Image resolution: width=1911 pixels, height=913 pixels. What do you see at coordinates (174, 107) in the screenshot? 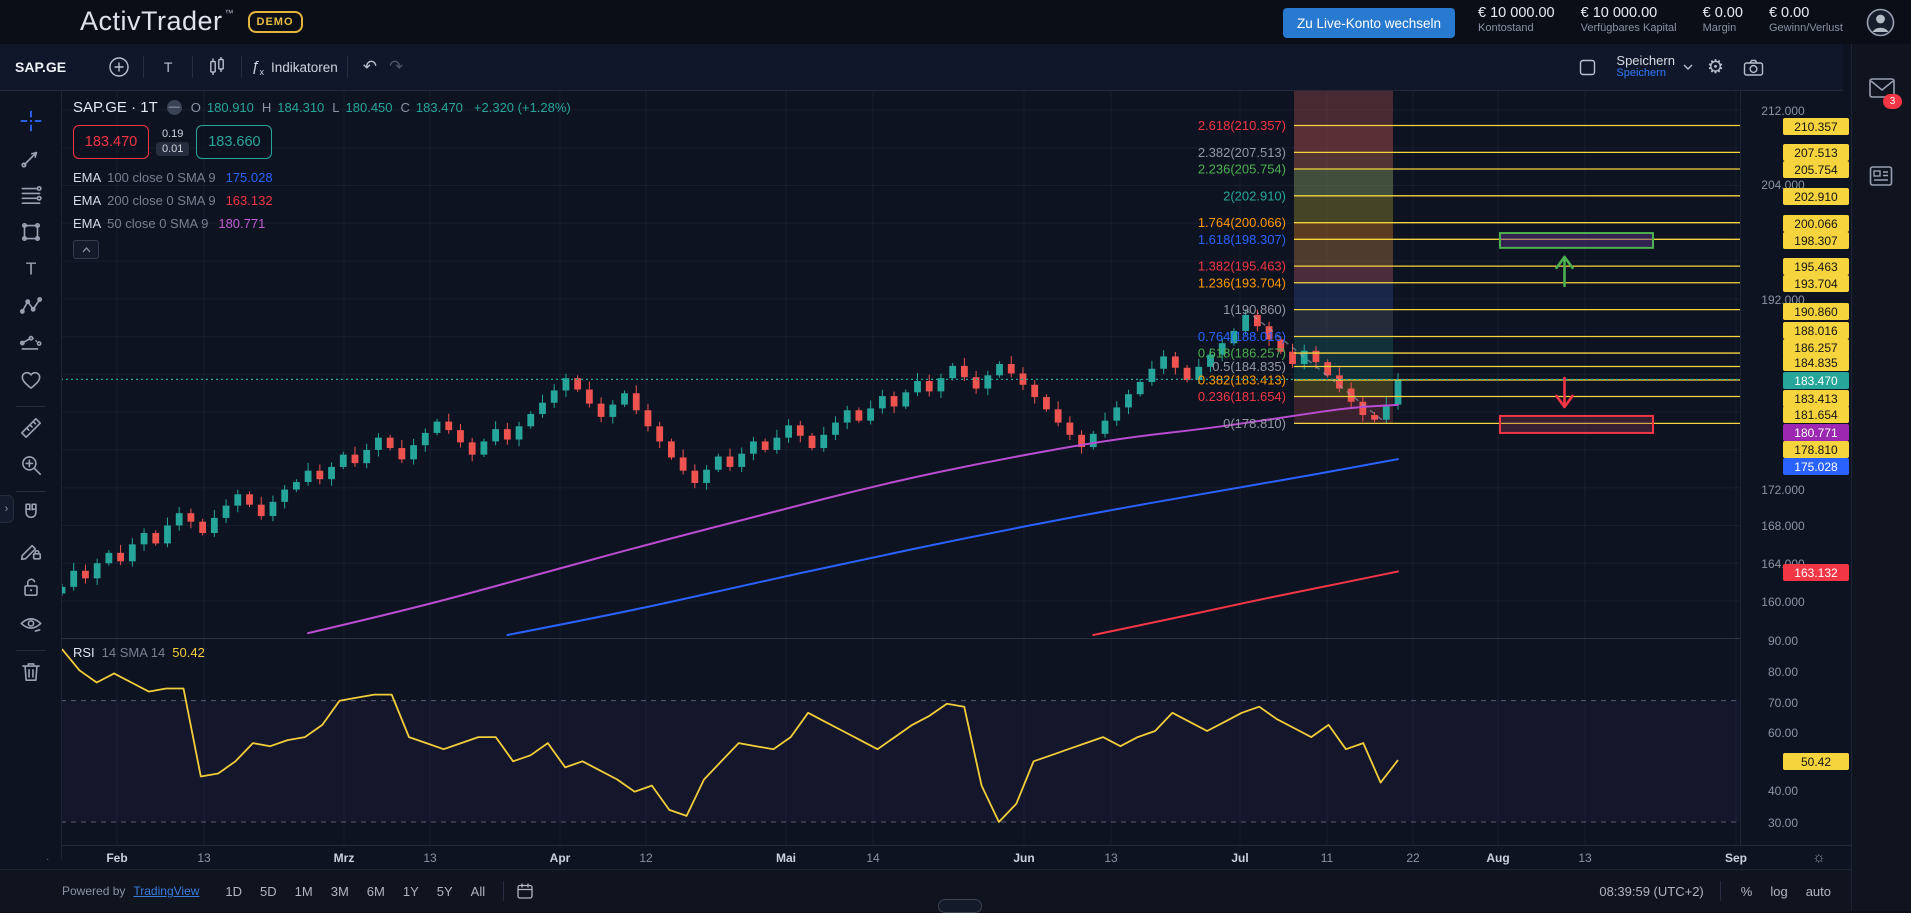
I see `collapse-legend-icon: —` at bounding box center [174, 107].